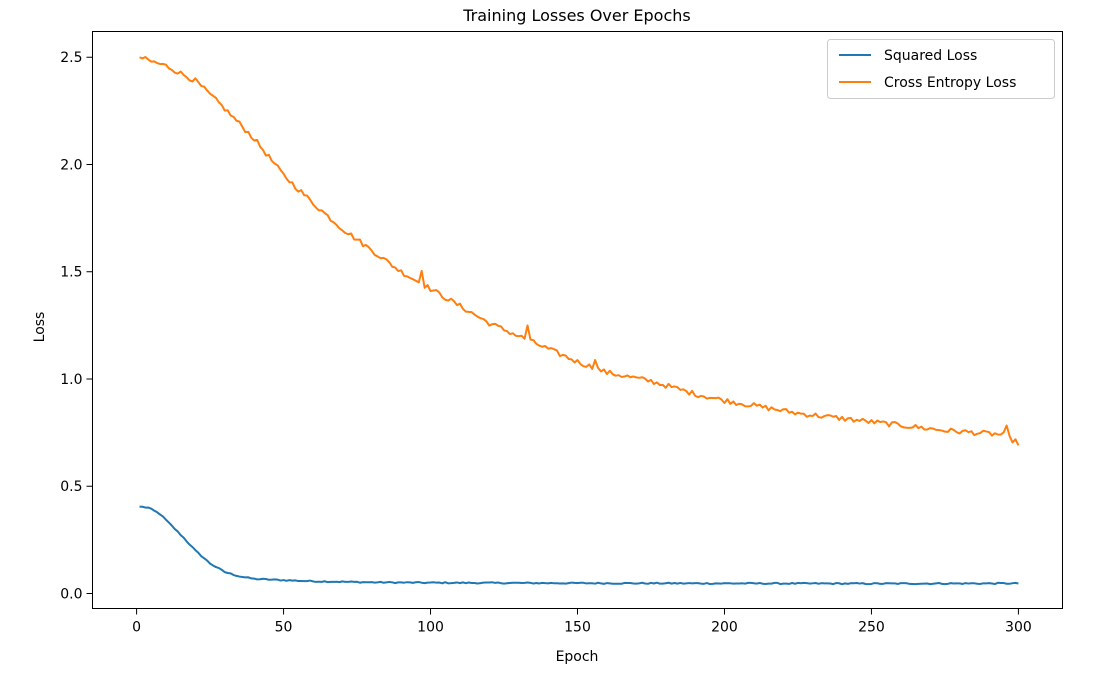  What do you see at coordinates (71, 165) in the screenshot?
I see `y-tick-label: 2.0` at bounding box center [71, 165].